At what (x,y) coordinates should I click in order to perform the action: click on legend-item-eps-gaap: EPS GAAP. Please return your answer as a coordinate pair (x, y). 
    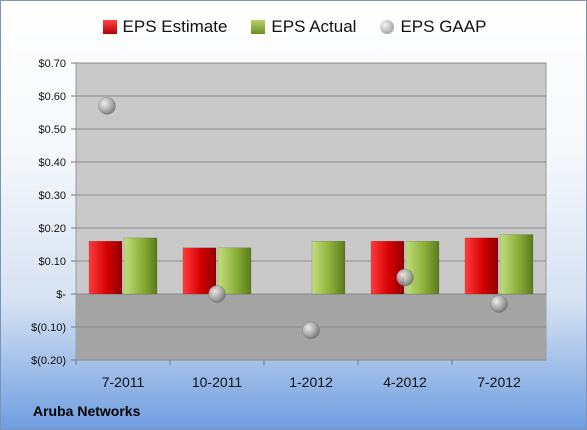
    Looking at the image, I should click on (433, 27).